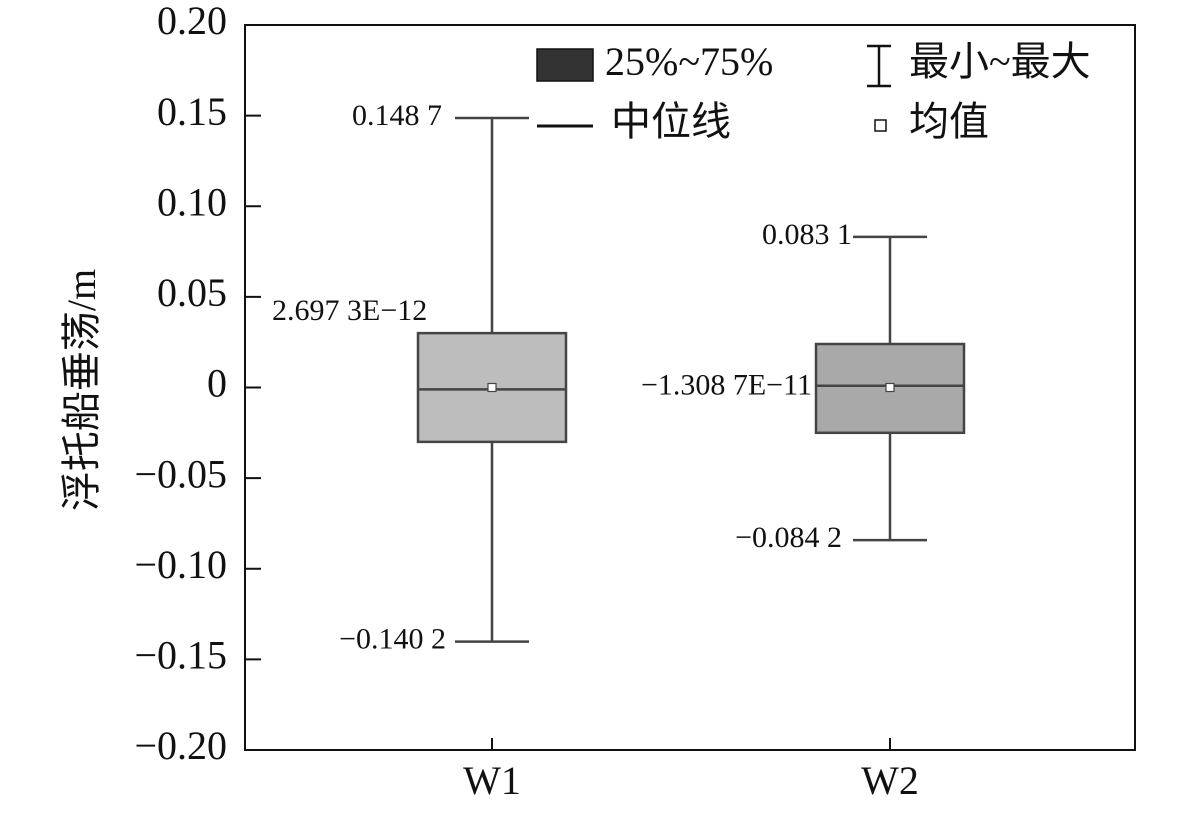  What do you see at coordinates (392, 639) in the screenshot?
I see `min-label: −0.140 2` at bounding box center [392, 639].